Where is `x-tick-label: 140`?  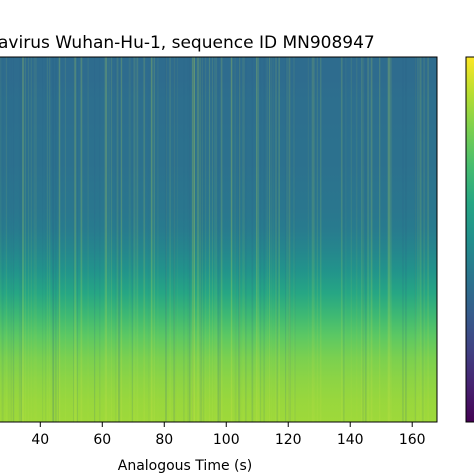 x-tick-label: 140 is located at coordinates (350, 440).